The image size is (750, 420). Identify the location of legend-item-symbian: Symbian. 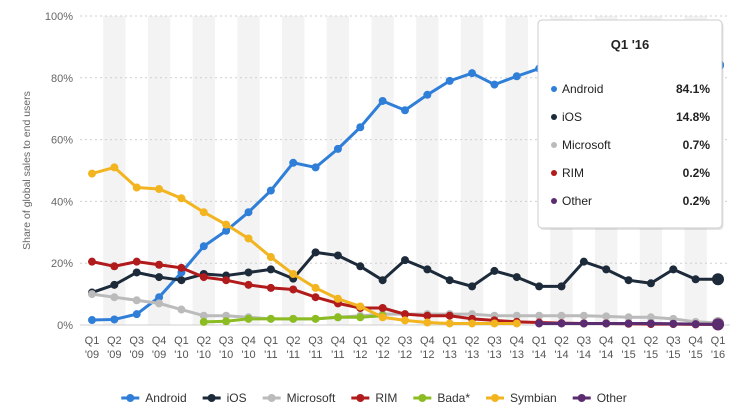
(521, 398).